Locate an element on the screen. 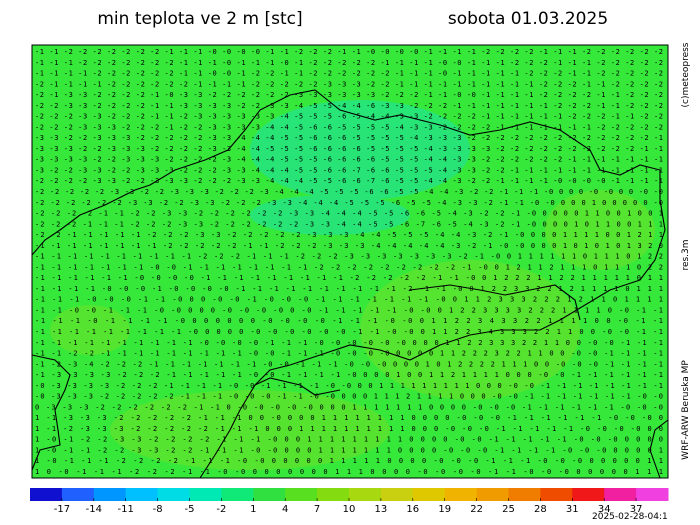 The width and height of the screenshot is (700, 525). colorbar-label: 34 is located at coordinates (604, 509).